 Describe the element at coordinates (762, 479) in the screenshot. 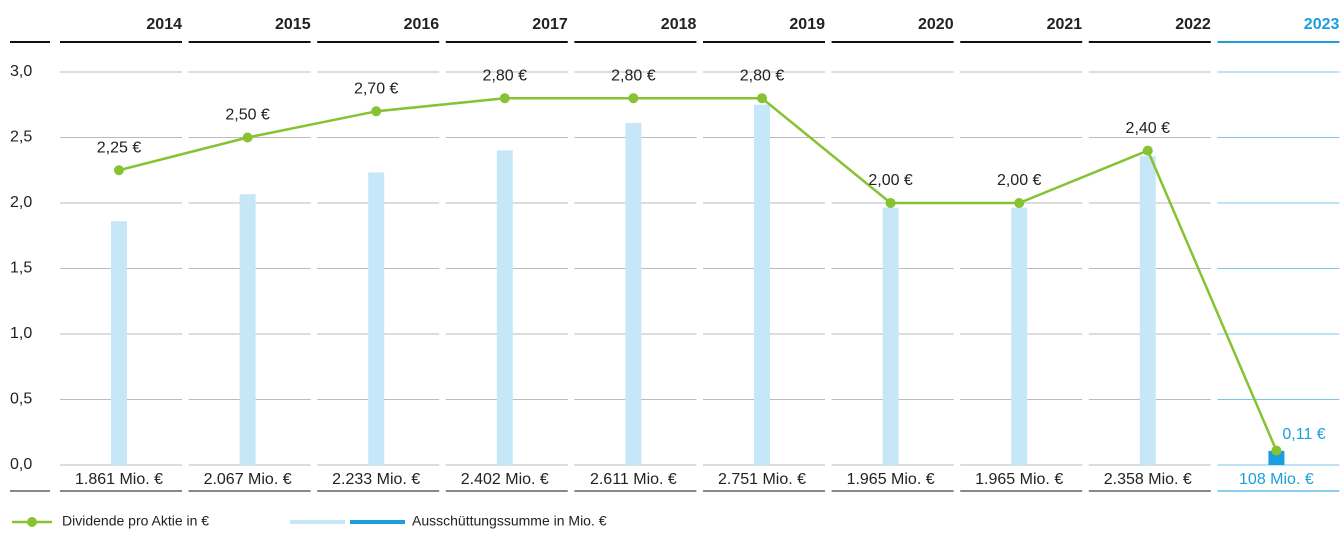

I see `bar-value-label: 2.751 Mio. €` at that location.